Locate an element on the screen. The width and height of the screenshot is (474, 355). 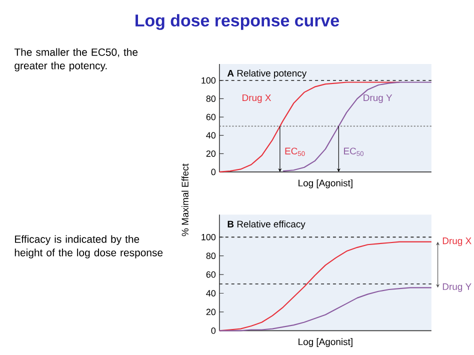
series-label: Drug X is located at coordinates (457, 242).